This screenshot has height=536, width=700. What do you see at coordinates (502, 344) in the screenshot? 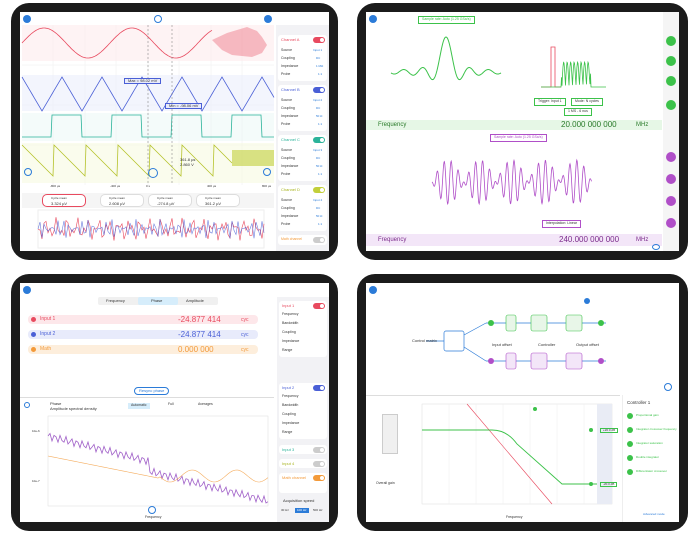
I see `input-offset-label: Input offset` at bounding box center [502, 344].